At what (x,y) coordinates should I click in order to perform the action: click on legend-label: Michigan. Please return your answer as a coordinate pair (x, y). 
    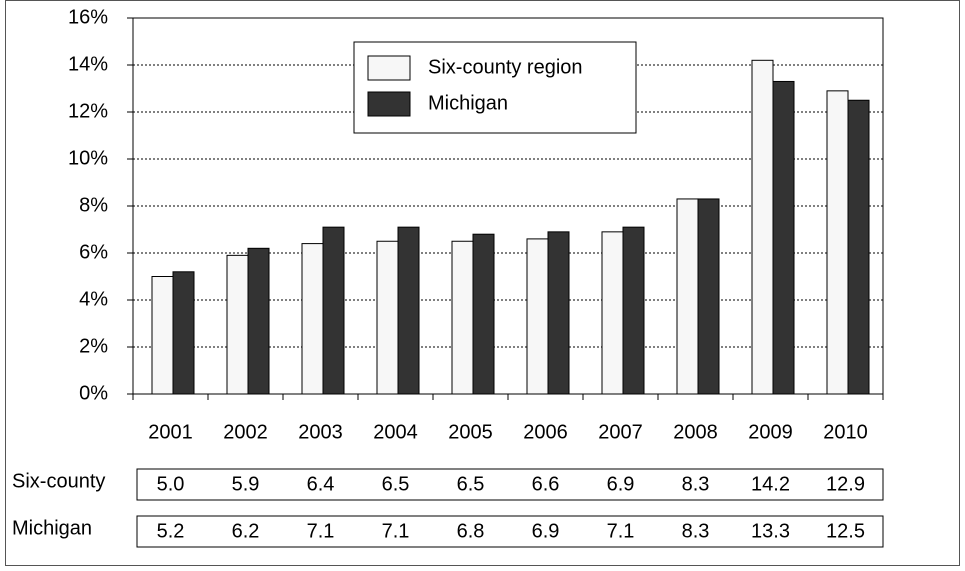
    Looking at the image, I should click on (468, 103).